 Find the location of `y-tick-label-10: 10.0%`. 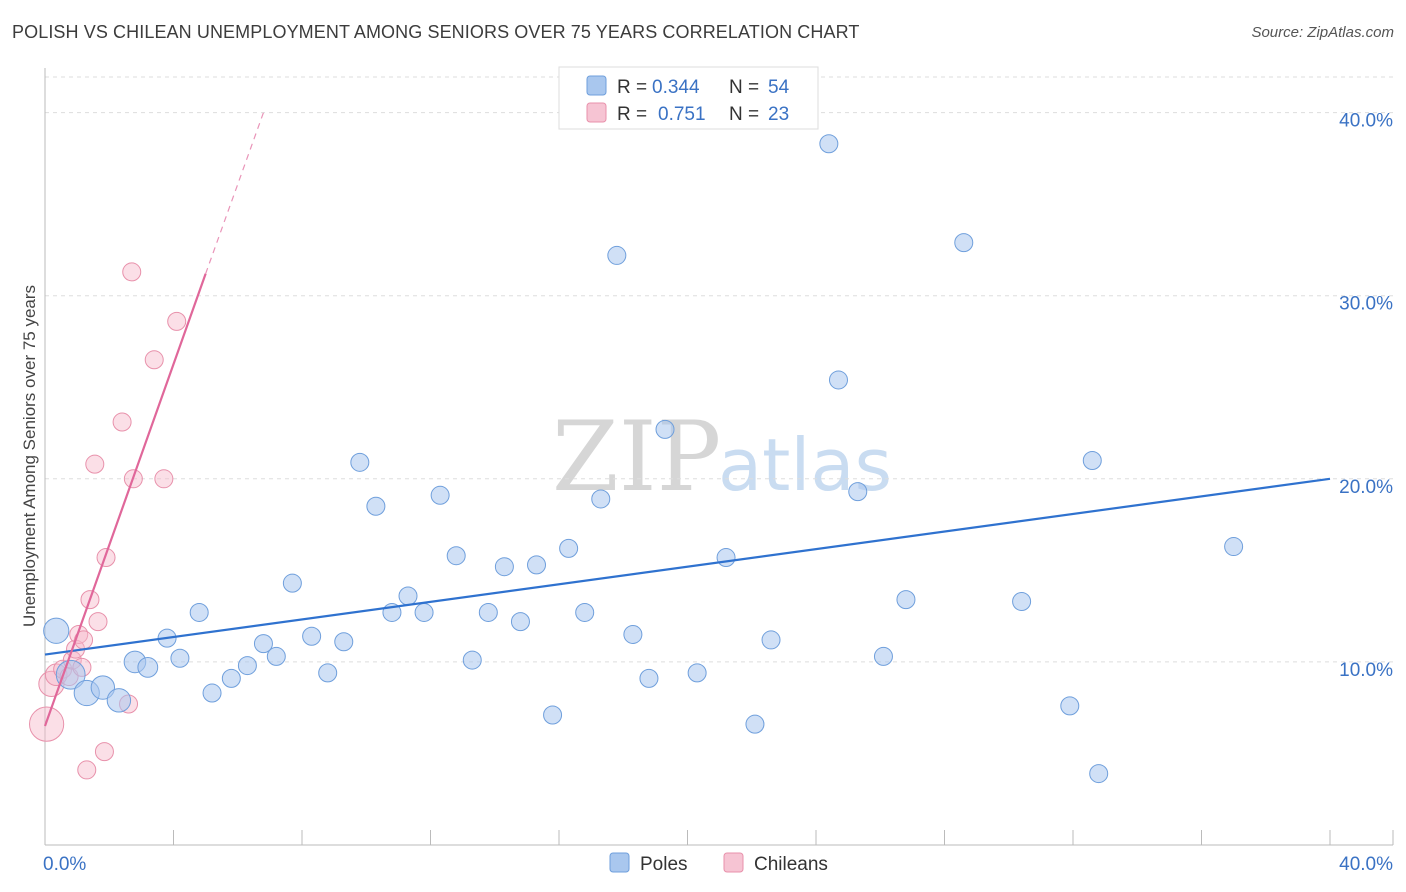

y-tick-label-10: 10.0% is located at coordinates (1366, 670).